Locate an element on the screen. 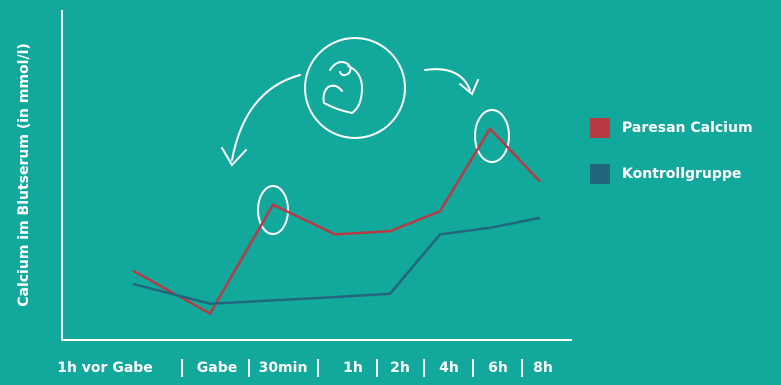 The width and height of the screenshot is (781, 385). arrow-left is located at coordinates (266, 117).